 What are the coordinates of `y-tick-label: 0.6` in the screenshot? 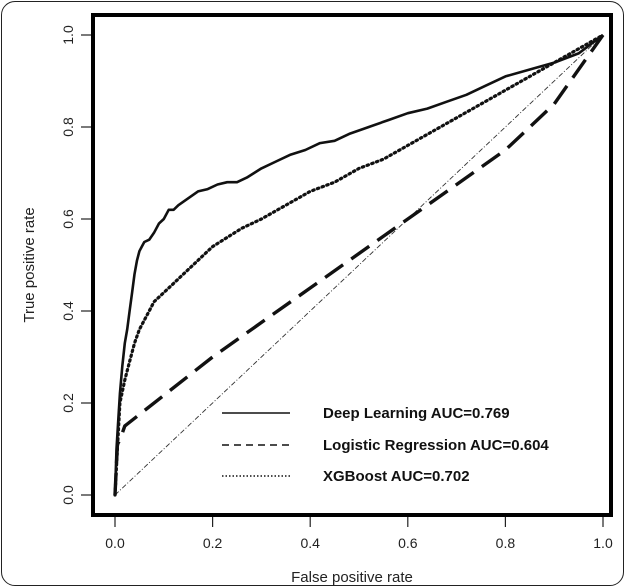 It's located at (68, 219).